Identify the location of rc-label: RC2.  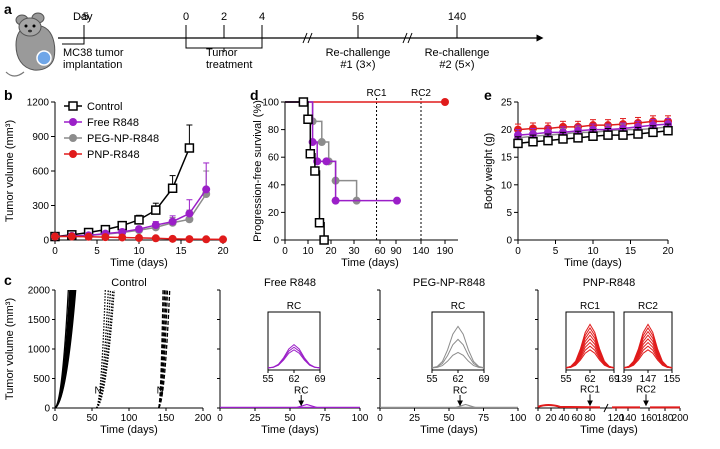
(421, 93).